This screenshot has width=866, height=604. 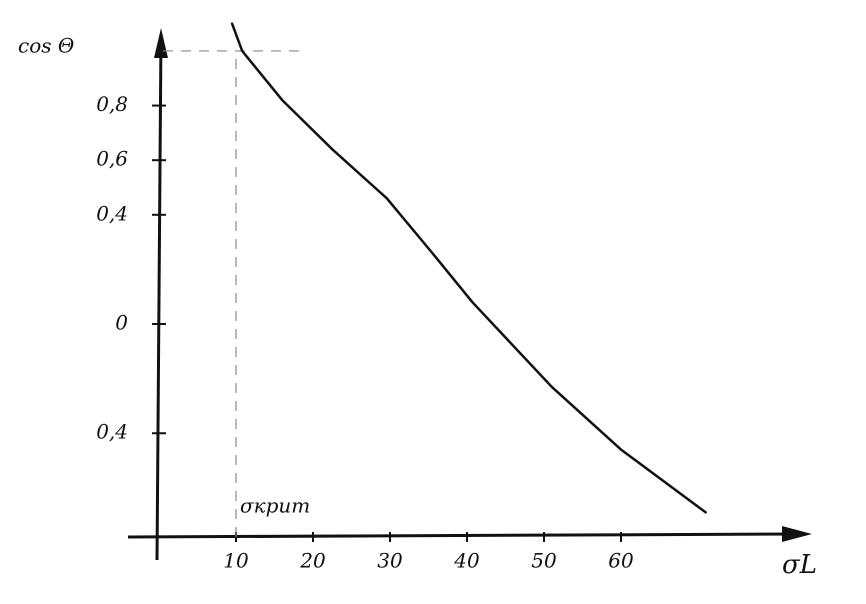 What do you see at coordinates (112, 104) in the screenshot?
I see `y-tick-label: 0,8` at bounding box center [112, 104].